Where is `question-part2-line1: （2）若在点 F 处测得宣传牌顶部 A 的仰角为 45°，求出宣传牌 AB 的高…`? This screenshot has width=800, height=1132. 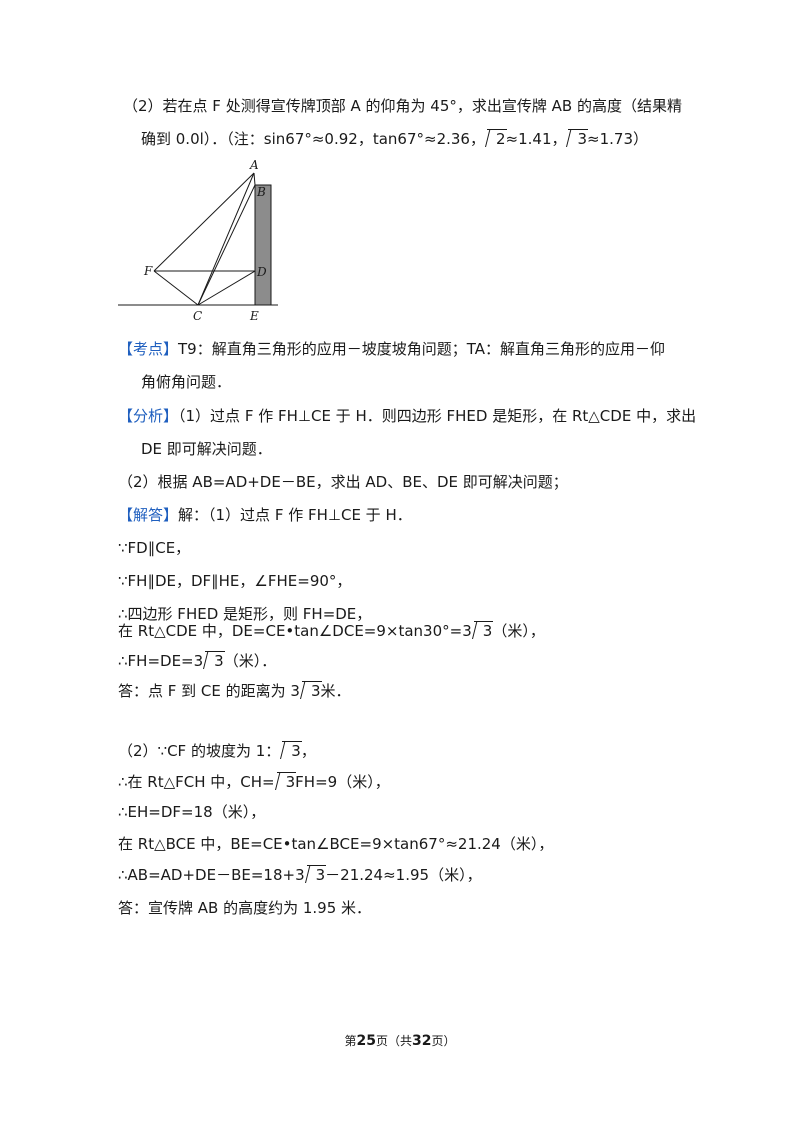
question-part2-line1: （2）若在点 F 处测得宣传牌顶部 A 的仰角为 45°，求出宣传牌 AB 的高… is located at coordinates (402, 106).